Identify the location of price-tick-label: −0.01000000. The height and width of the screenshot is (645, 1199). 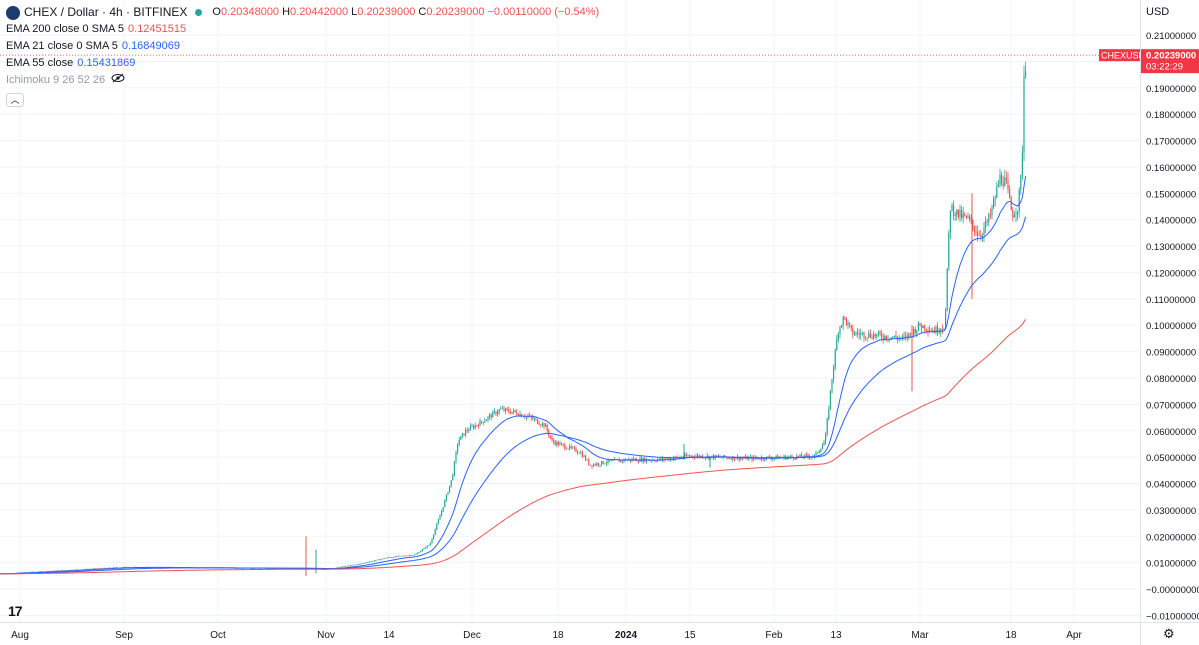
(1172, 616).